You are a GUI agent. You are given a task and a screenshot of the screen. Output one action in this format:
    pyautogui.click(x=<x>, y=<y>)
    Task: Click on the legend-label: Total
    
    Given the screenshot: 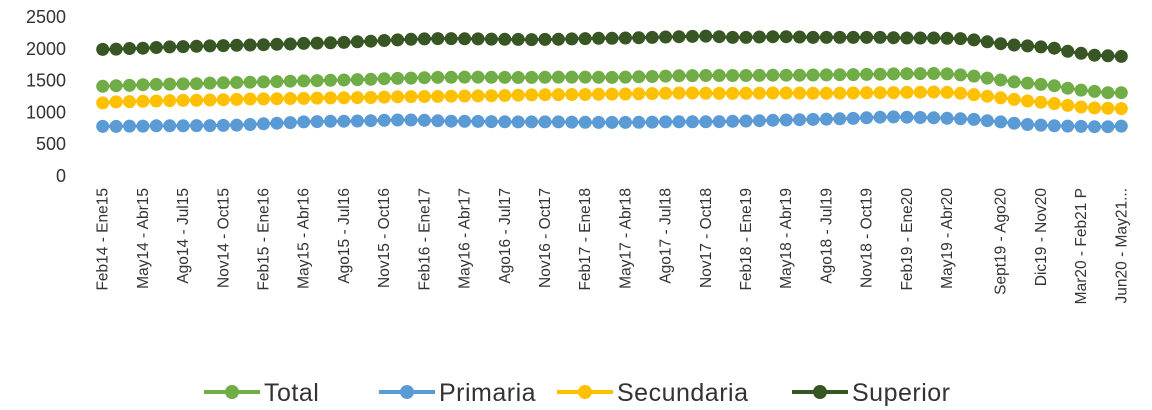 What is the action you would take?
    pyautogui.click(x=291, y=393)
    